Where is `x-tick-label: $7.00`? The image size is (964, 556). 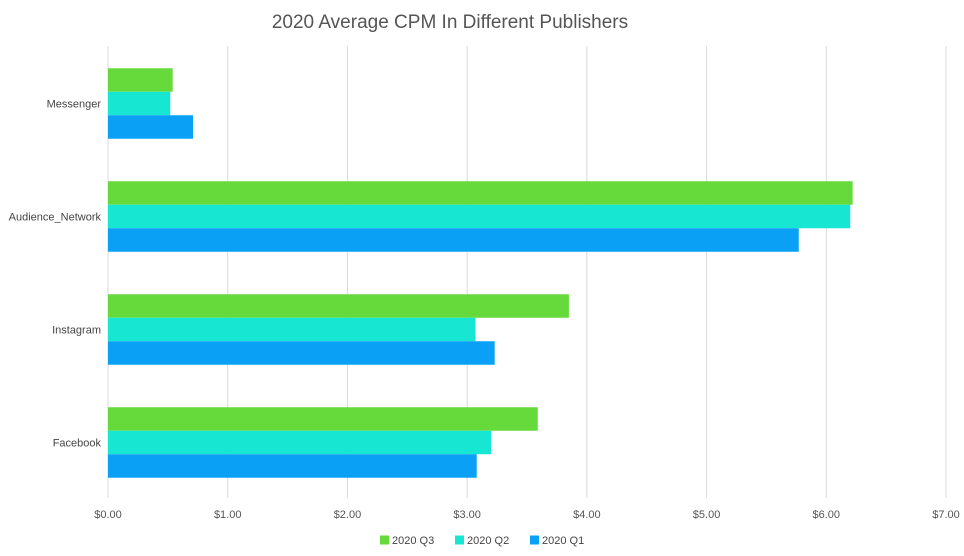 x-tick-label: $7.00 is located at coordinates (946, 515).